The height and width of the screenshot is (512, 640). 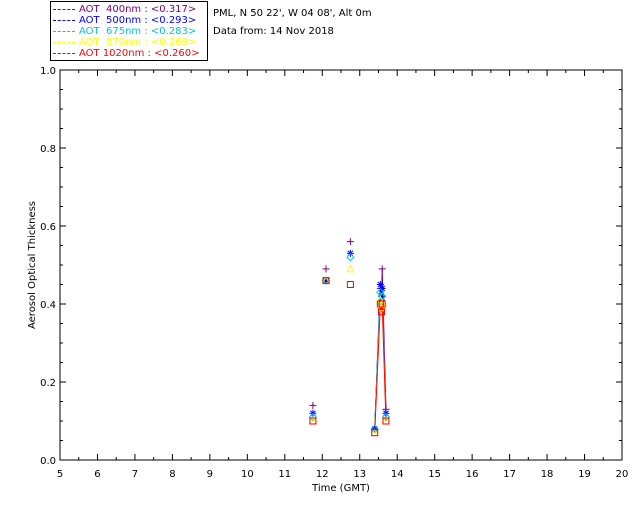 What do you see at coordinates (584, 474) in the screenshot?
I see `x-tick-label: 19` at bounding box center [584, 474].